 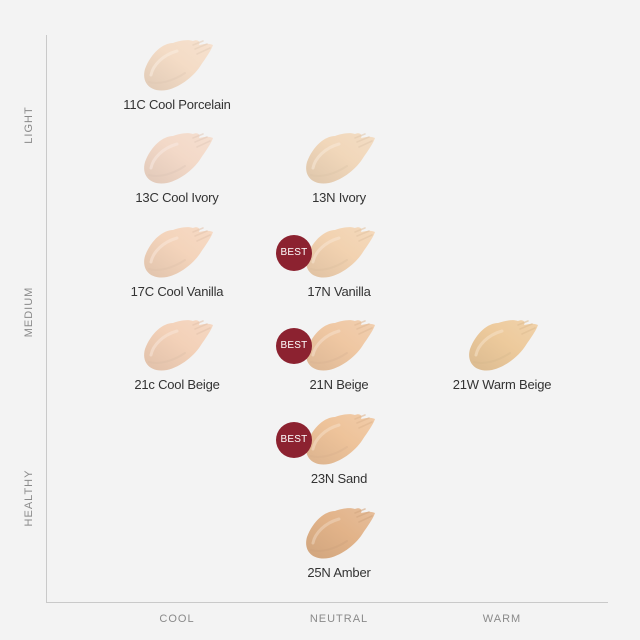 I want to click on shade-name: 21c Cool Beige, so click(x=177, y=384).